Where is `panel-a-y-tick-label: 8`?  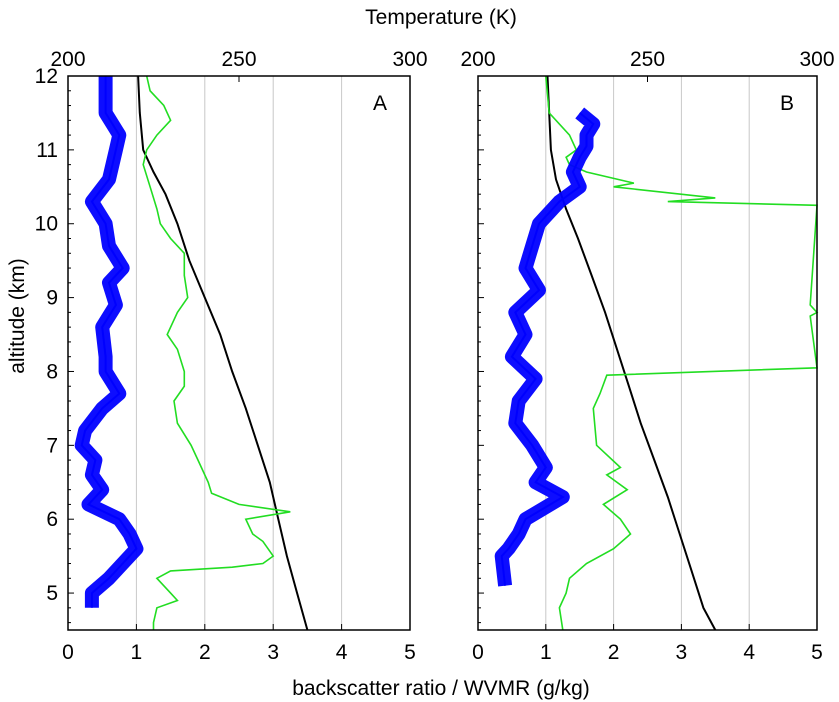 panel-a-y-tick-label: 8 is located at coordinates (52, 371).